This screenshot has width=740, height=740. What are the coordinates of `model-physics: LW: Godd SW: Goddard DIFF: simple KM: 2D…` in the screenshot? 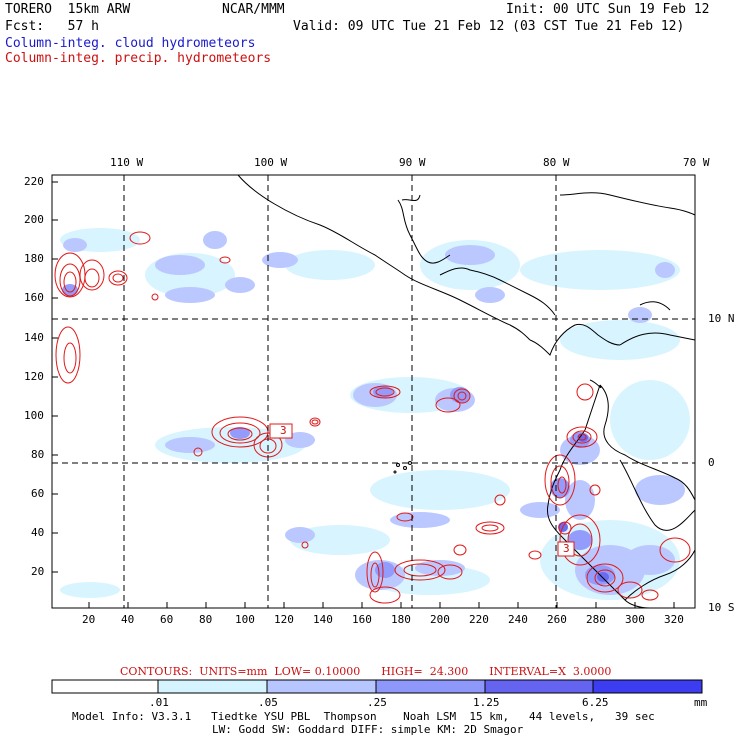 It's located at (368, 729).